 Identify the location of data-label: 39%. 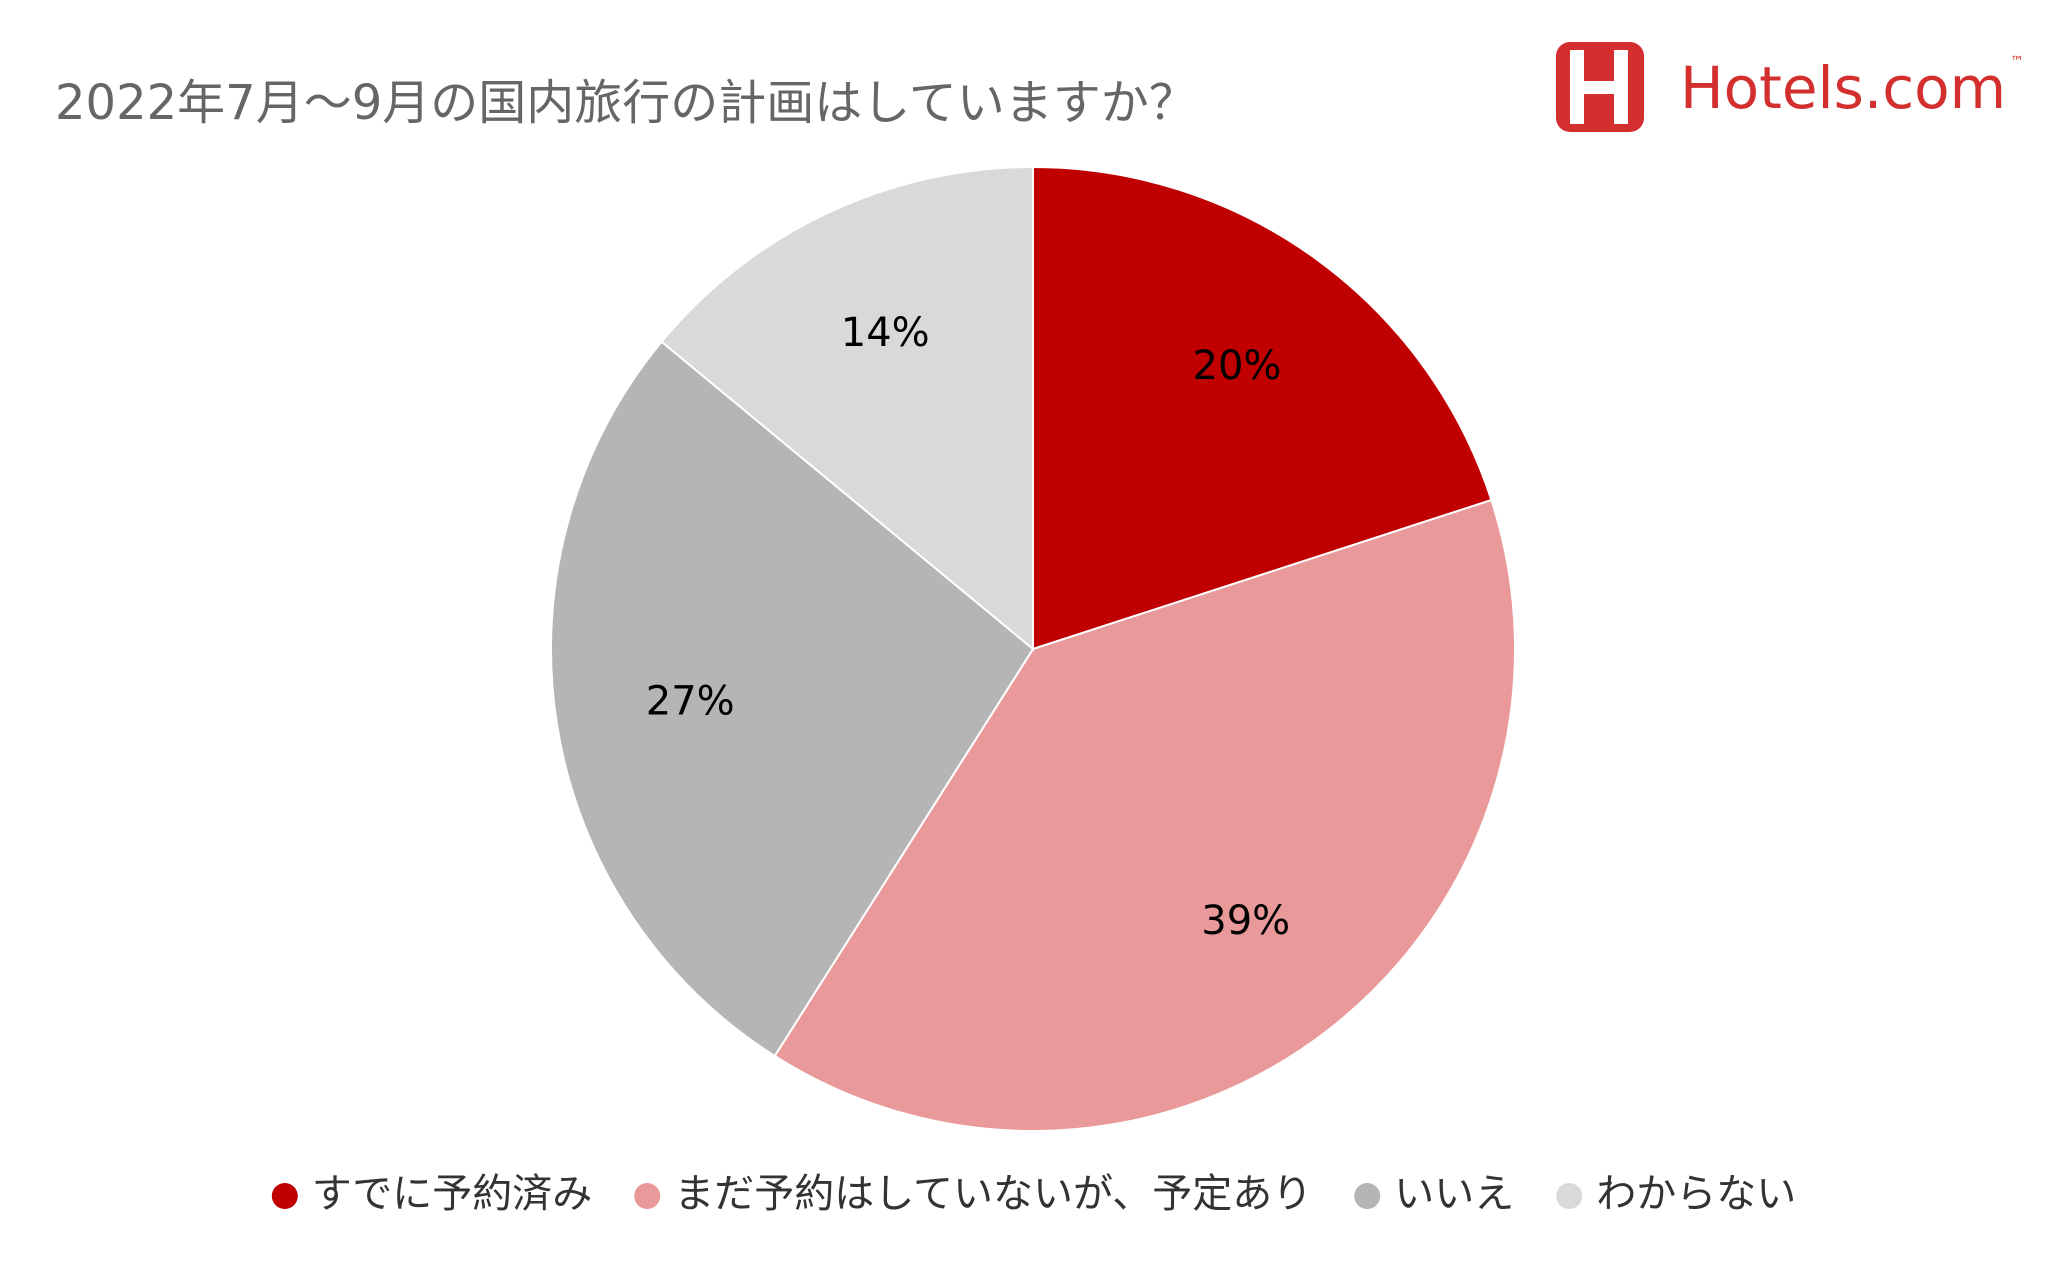
(1245, 921).